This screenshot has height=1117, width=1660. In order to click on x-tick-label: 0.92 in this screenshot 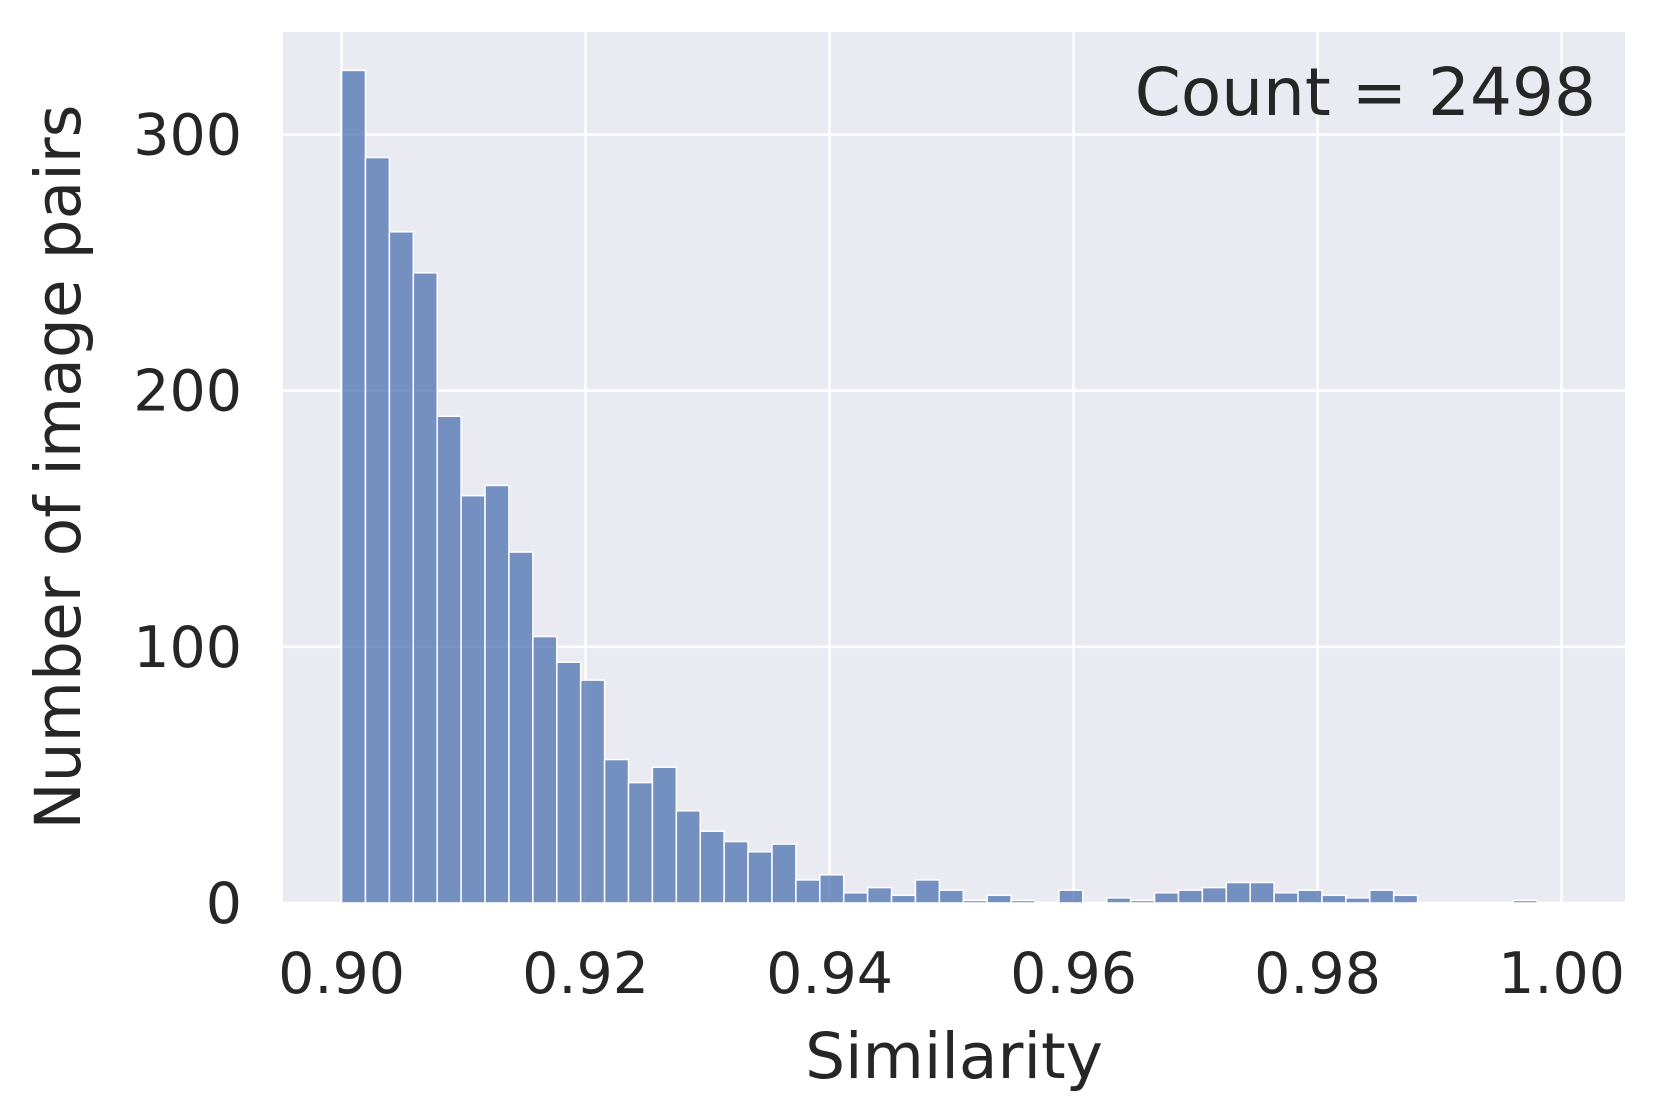, I will do `click(585, 974)`.